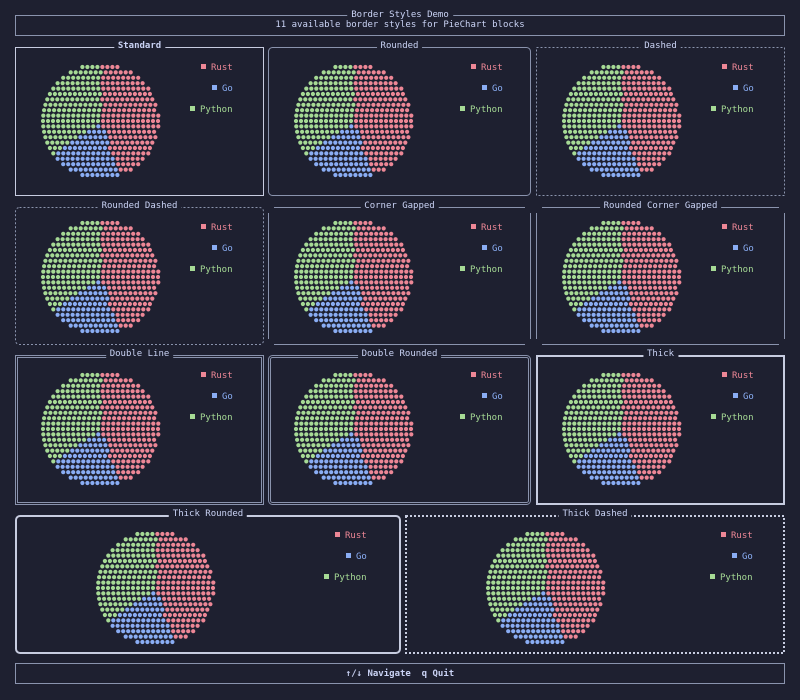  Describe the element at coordinates (438, 674) in the screenshot. I see `quit-hint: q Quit` at that location.